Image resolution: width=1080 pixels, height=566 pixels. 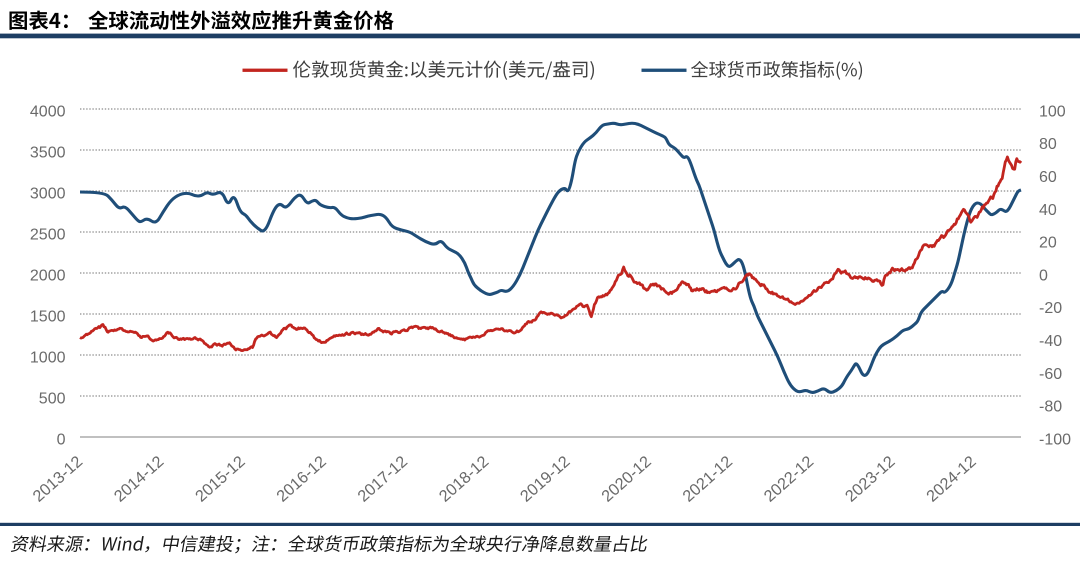 I want to click on svg-text: 4000, so click(x=48, y=111).